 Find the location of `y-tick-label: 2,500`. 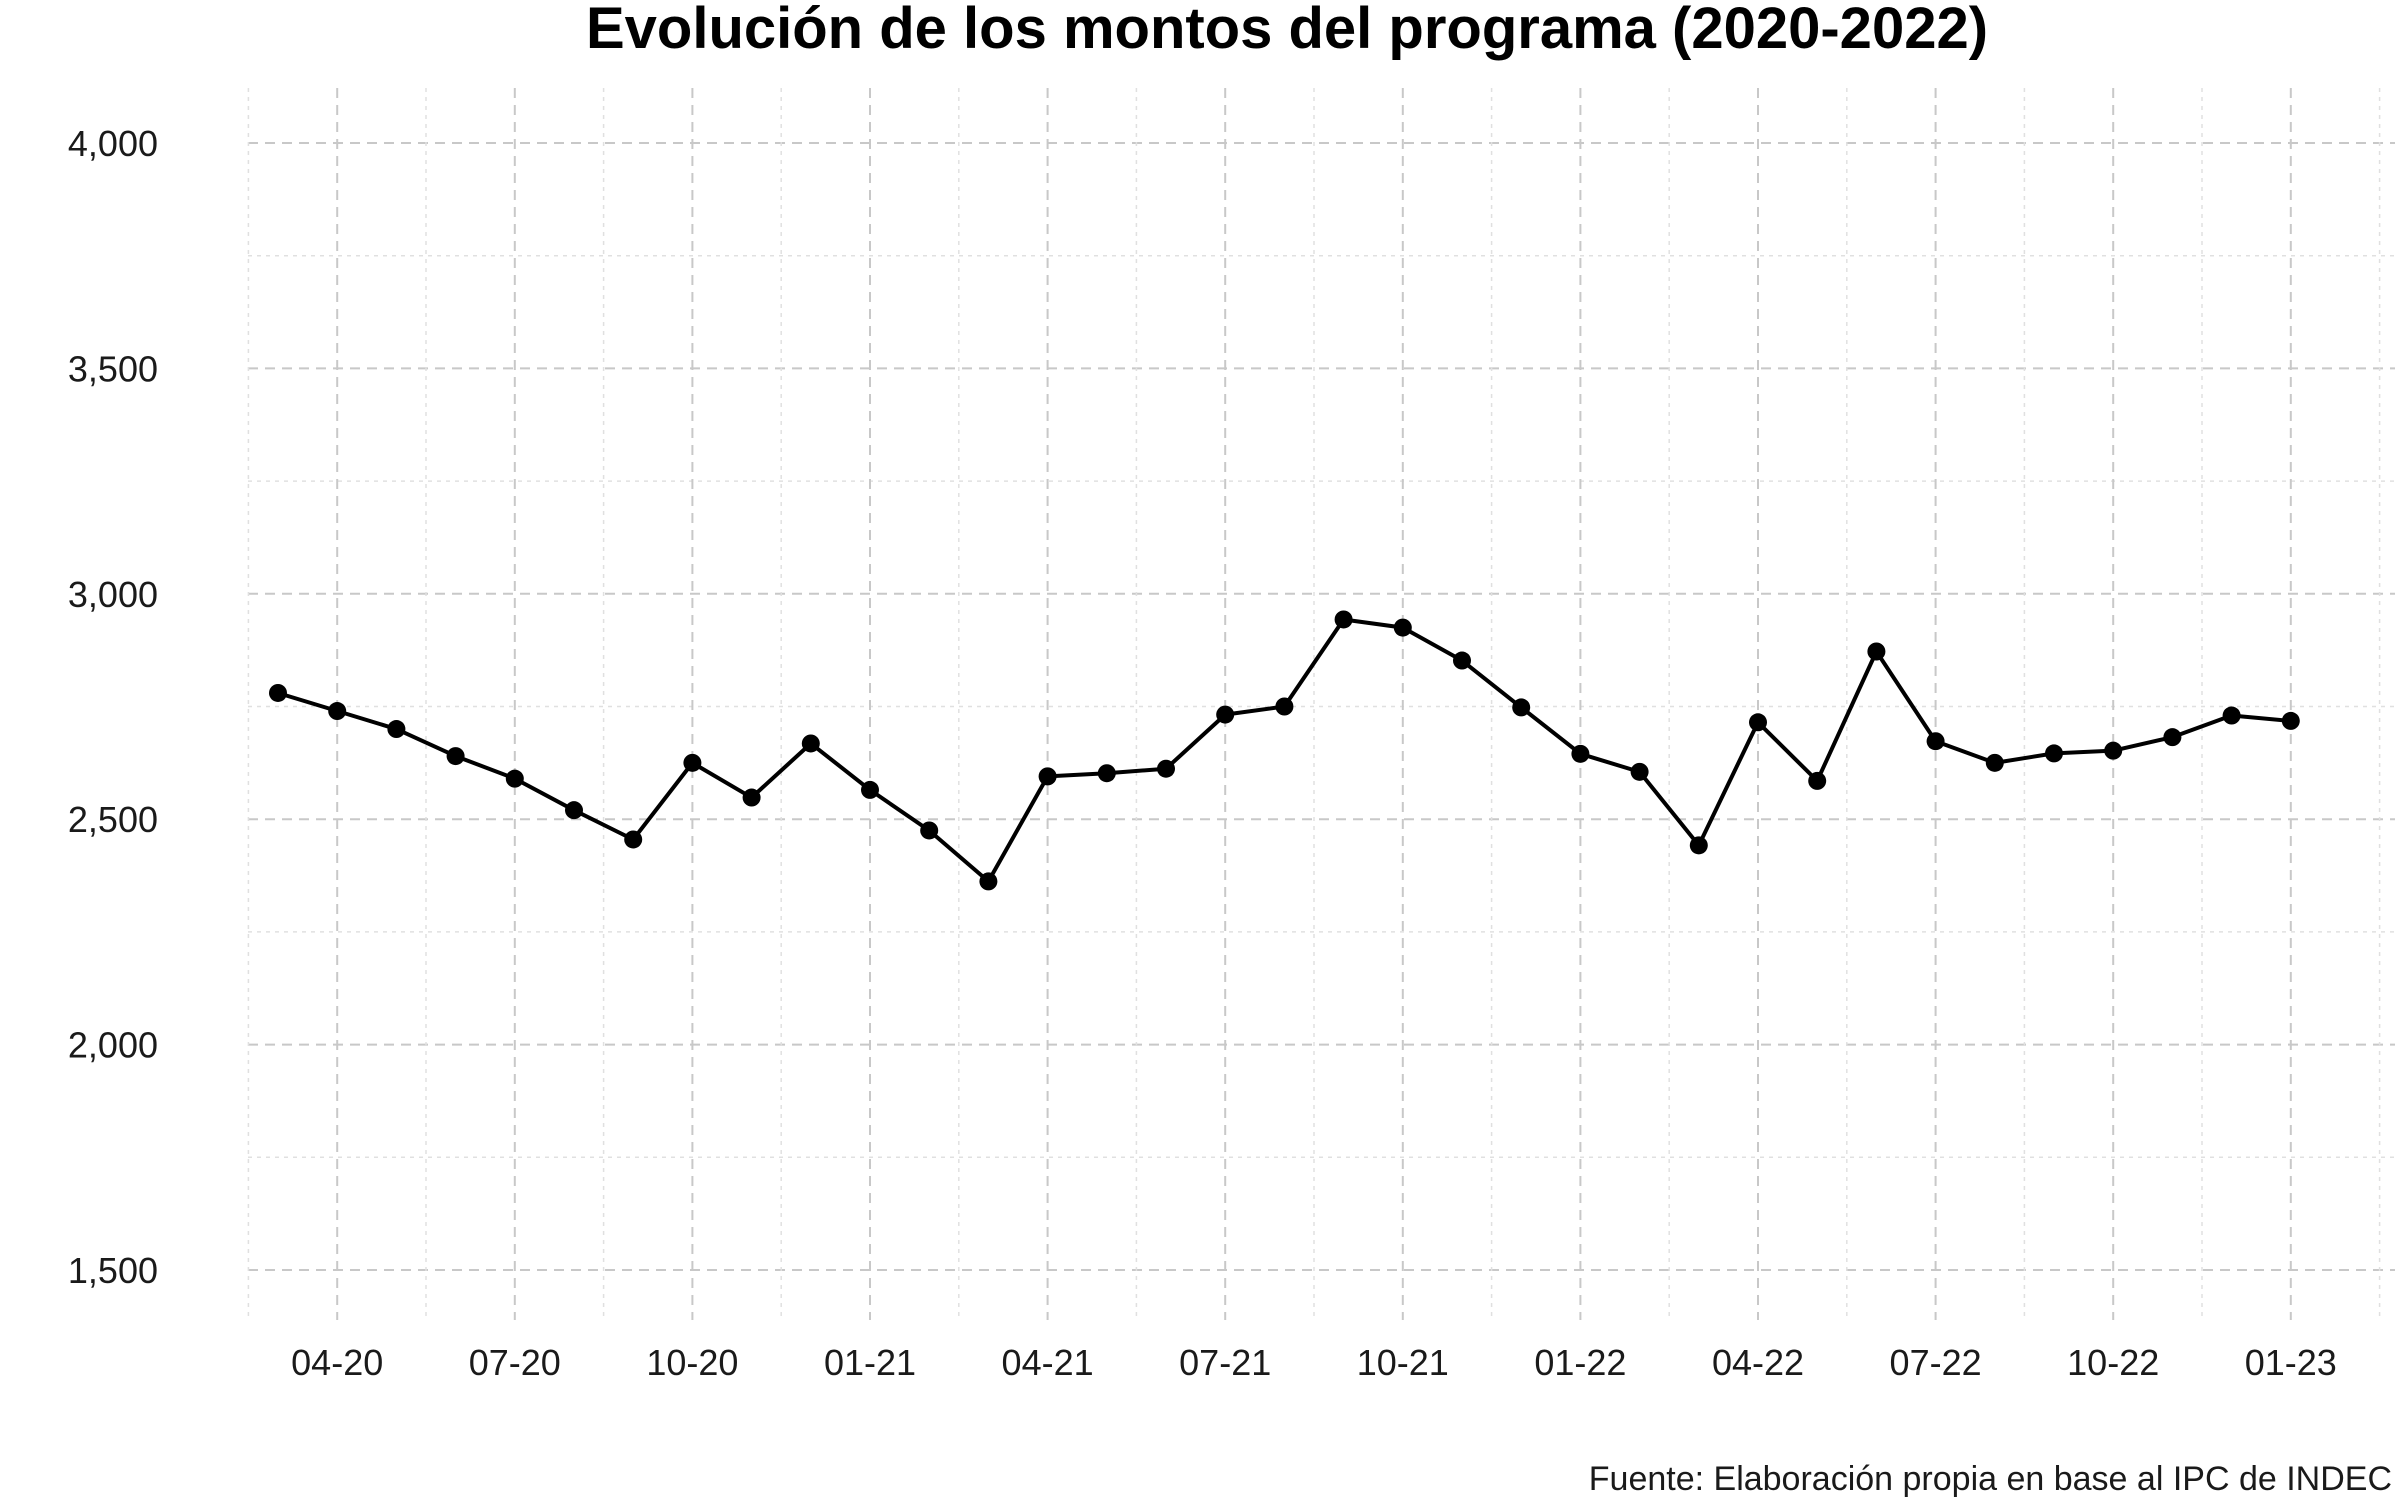

y-tick-label: 2,500 is located at coordinates (113, 819).